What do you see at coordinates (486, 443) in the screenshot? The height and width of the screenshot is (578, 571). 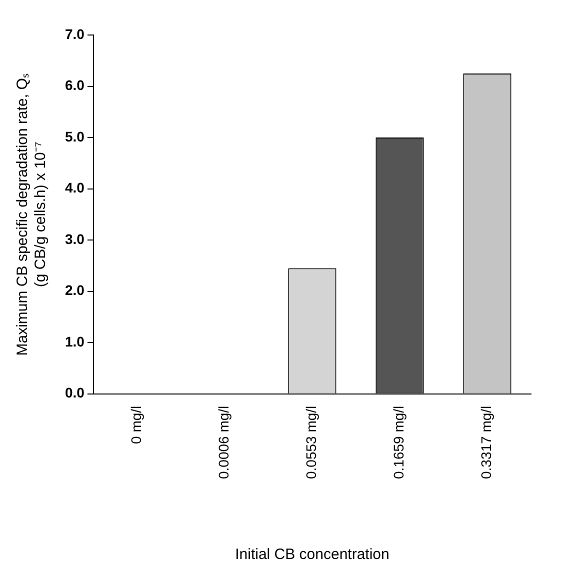 I see `x-tick-label: 0.3317 mg/l` at bounding box center [486, 443].